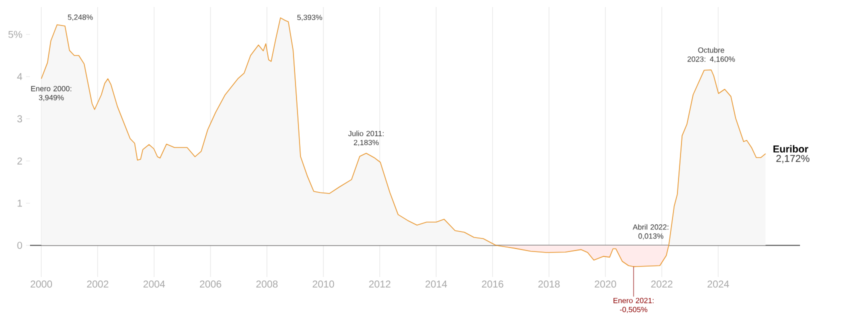 The width and height of the screenshot is (845, 321). What do you see at coordinates (493, 284) in the screenshot?
I see `x-tick-label: 2016` at bounding box center [493, 284].